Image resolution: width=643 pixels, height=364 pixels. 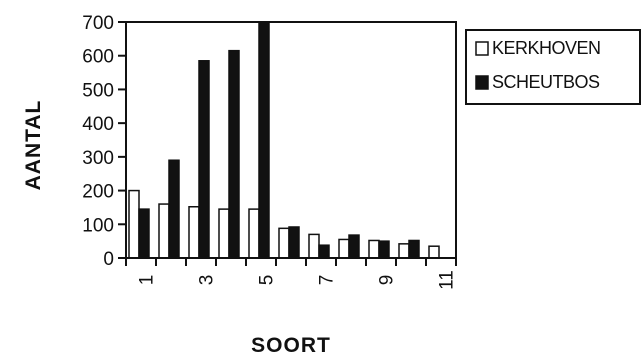 I want to click on y-tick-label: 400, so click(x=98, y=124).